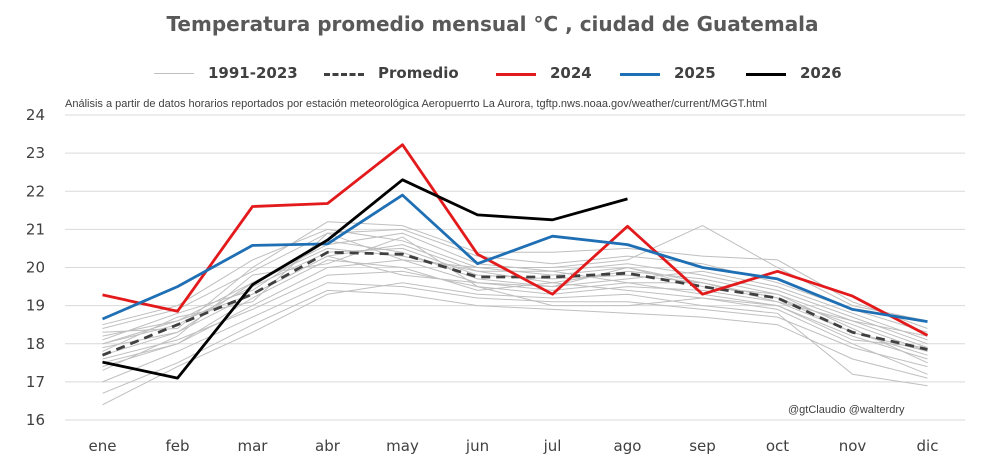 This screenshot has width=985, height=465. What do you see at coordinates (35, 306) in the screenshot?
I see `y-tick-label: 19` at bounding box center [35, 306].